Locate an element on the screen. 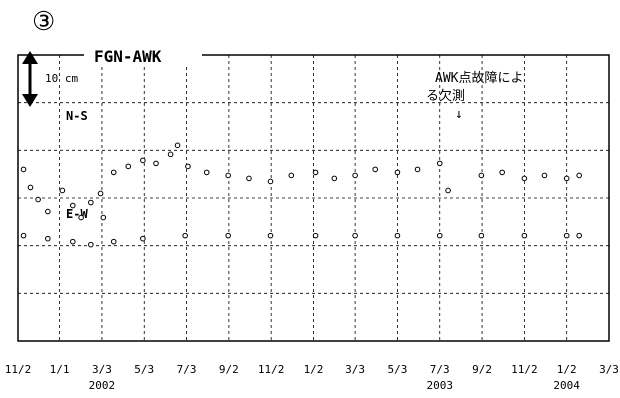  annotation-arrow: ↓ is located at coordinates (459, 114).